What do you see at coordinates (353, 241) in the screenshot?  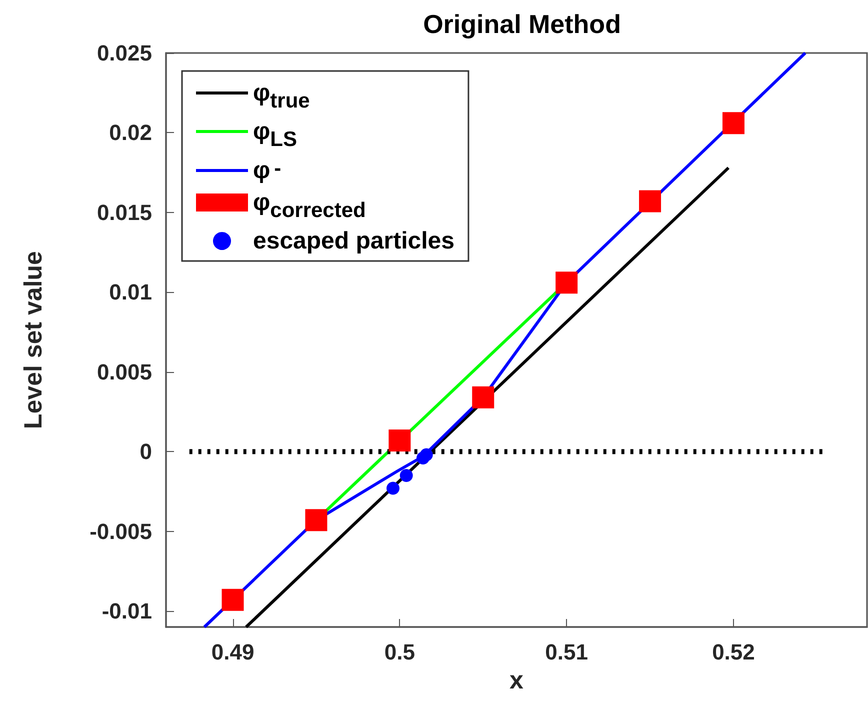 I see `legend-label: escaped particles` at bounding box center [353, 241].